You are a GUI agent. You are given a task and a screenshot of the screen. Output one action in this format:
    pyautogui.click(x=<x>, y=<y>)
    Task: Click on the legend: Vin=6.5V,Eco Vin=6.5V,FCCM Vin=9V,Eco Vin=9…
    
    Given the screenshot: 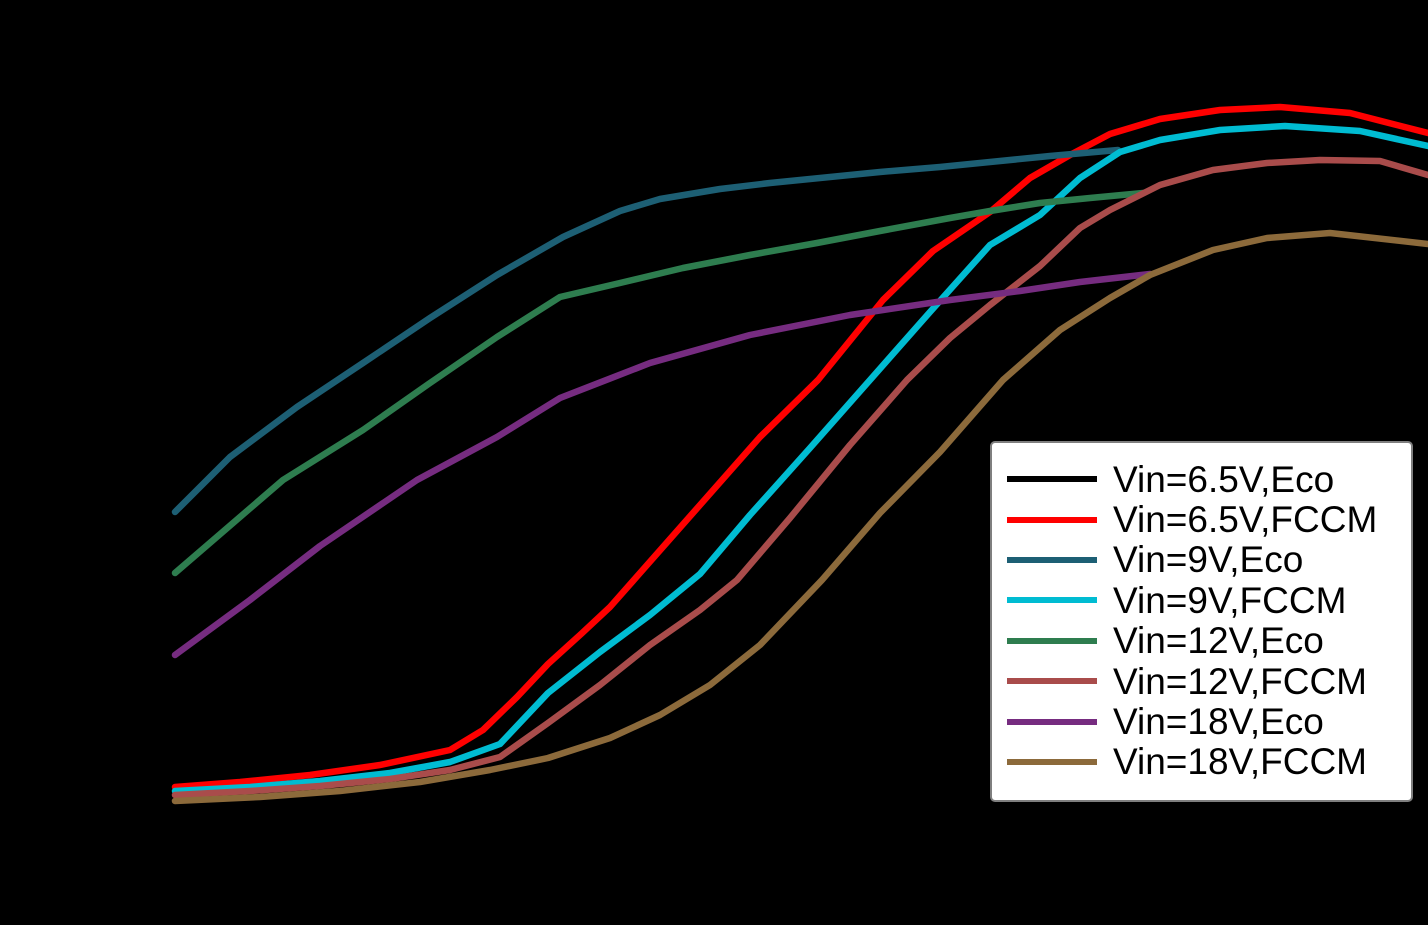 What is the action you would take?
    pyautogui.click(x=1201, y=621)
    